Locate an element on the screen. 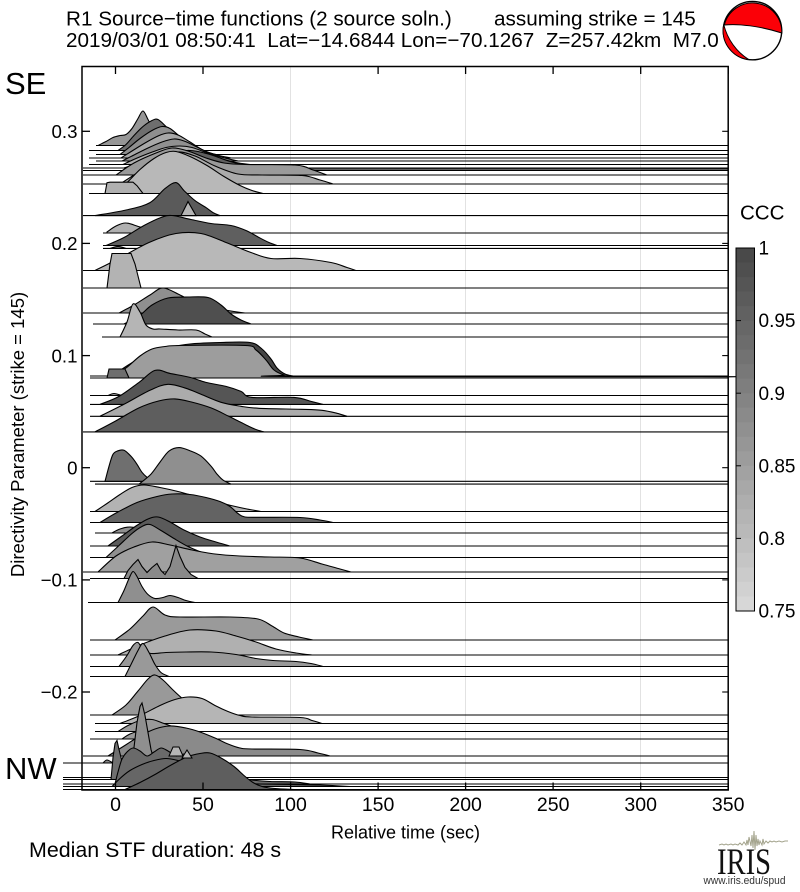  svg-text: 150 is located at coordinates (378, 805).